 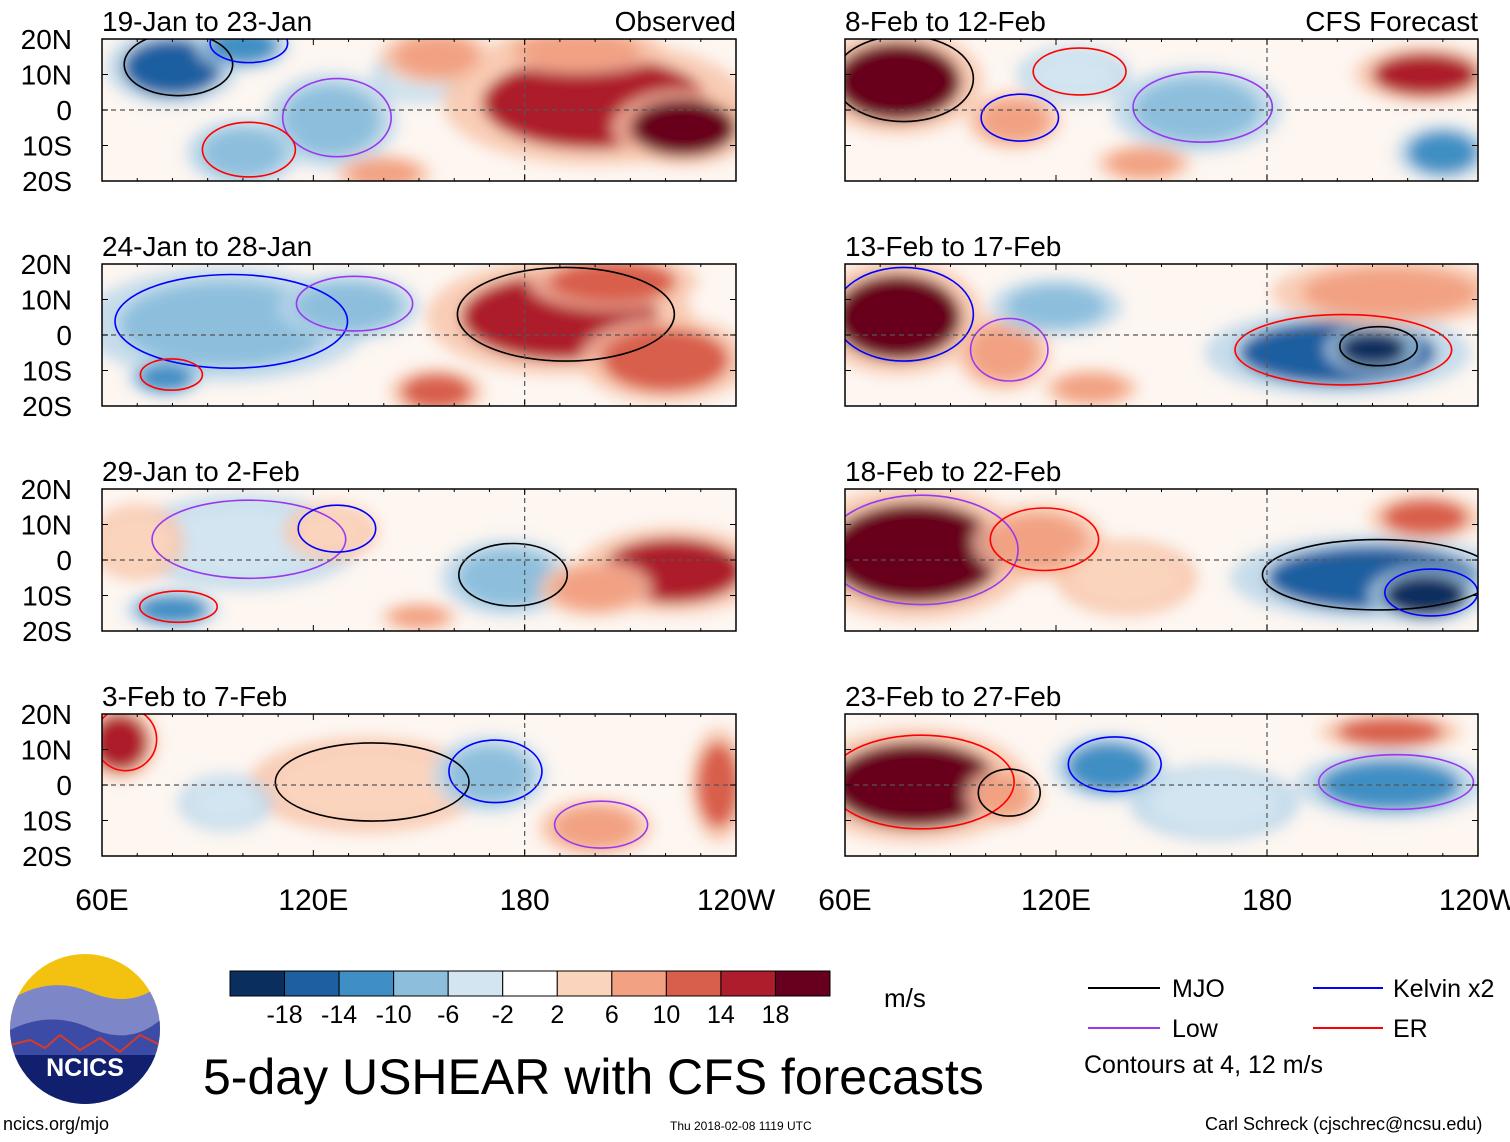 What do you see at coordinates (46, 75) in the screenshot?
I see `y-tick-label: 10N` at bounding box center [46, 75].